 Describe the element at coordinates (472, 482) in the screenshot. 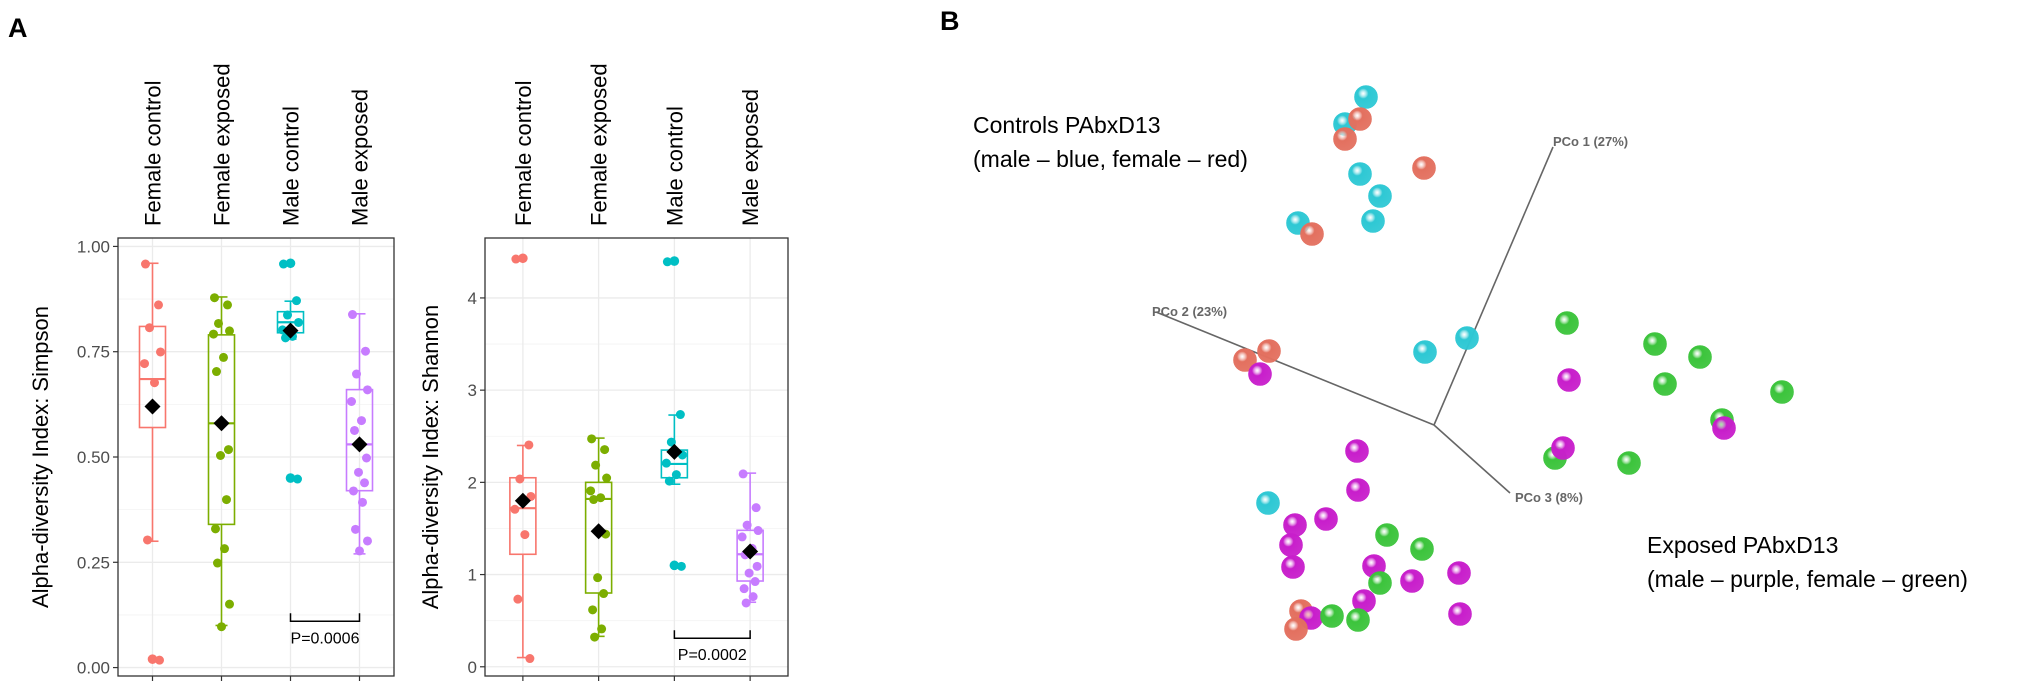

I see `y-tick-label: 2` at that location.